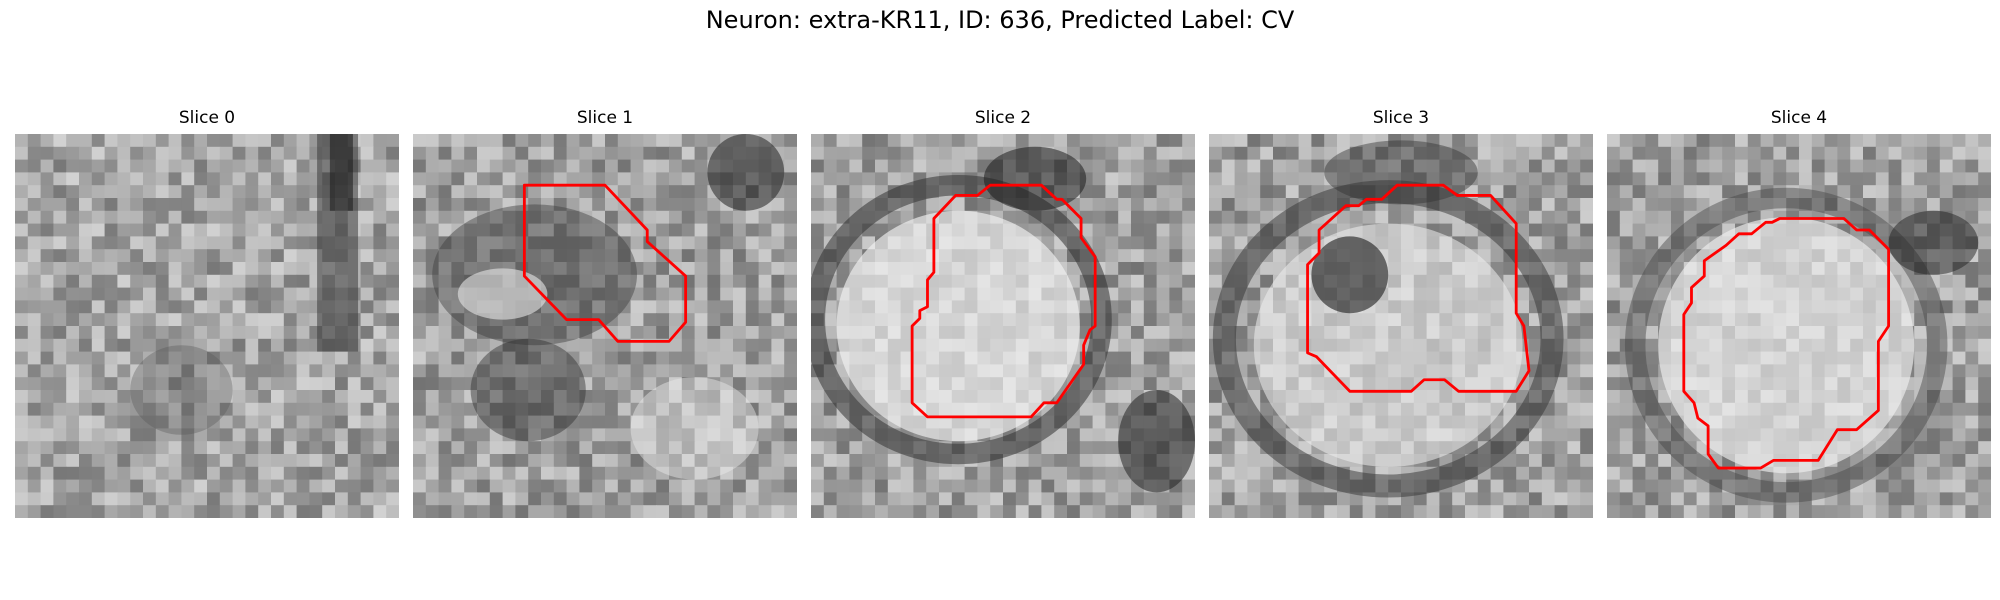  I want to click on slice-title: Slice 1, so click(605, 118).